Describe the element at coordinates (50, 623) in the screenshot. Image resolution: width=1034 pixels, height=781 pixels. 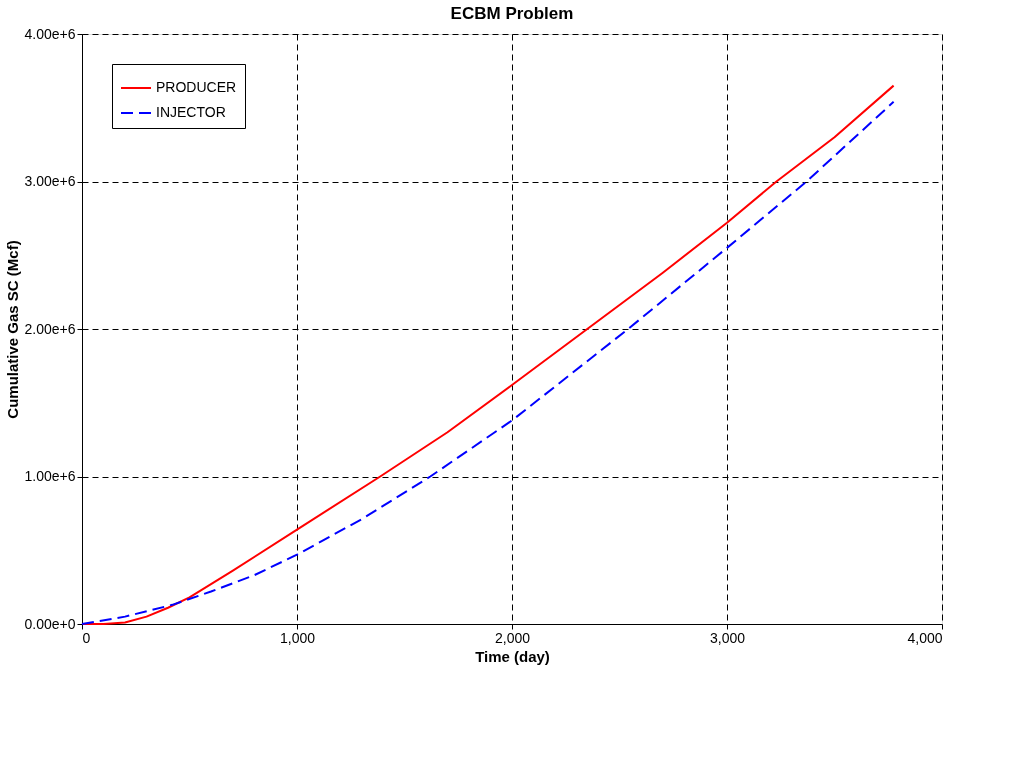
I see `y-tick-label: 0.00e+0` at that location.